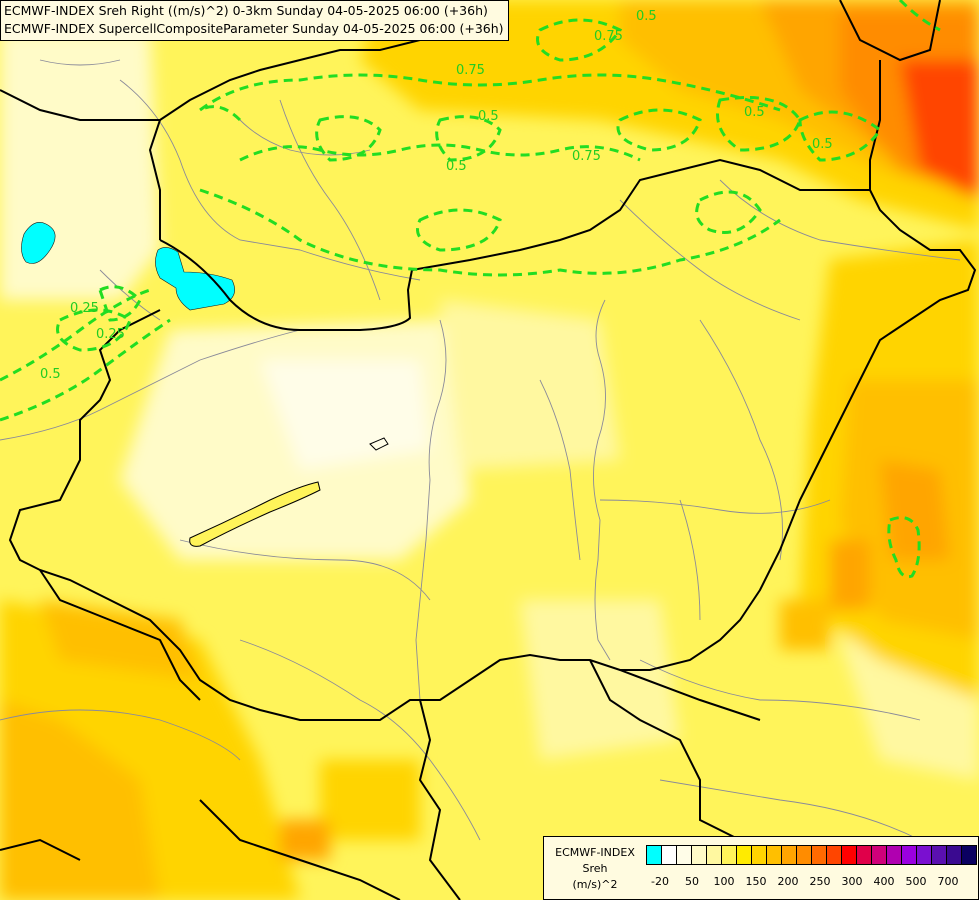 Image resolution: width=979 pixels, height=900 pixels. I want to click on legend-tick-label: 400, so click(884, 881).